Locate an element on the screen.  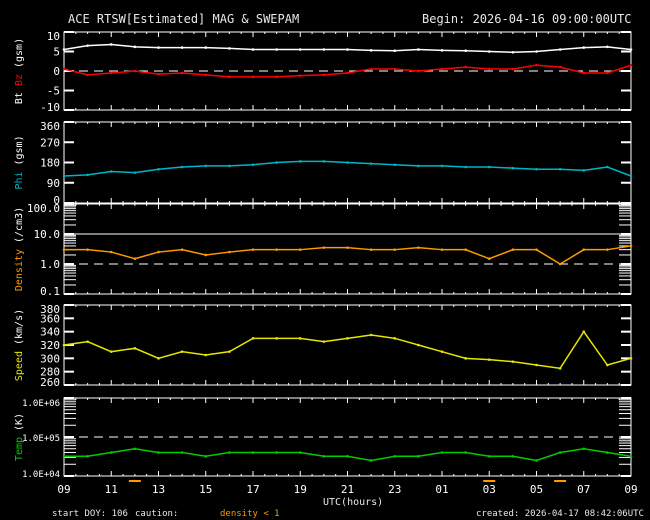
y-tick-label: 0 is located at coordinates (56, 200).